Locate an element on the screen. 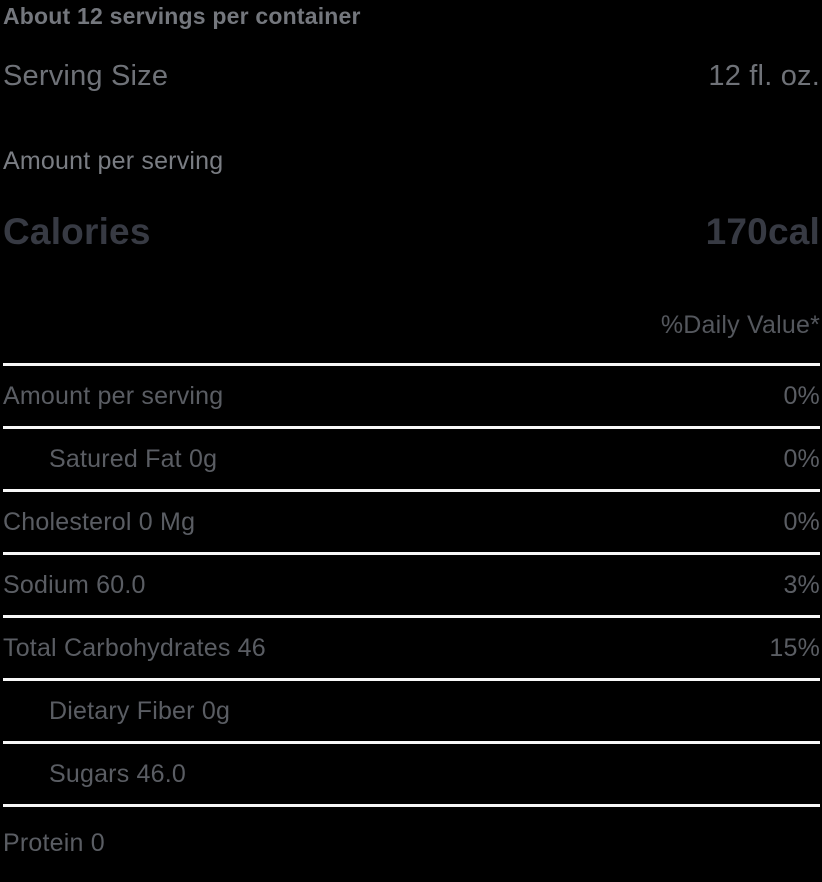  nutrient-row-7: Protein 0 is located at coordinates (411, 843).